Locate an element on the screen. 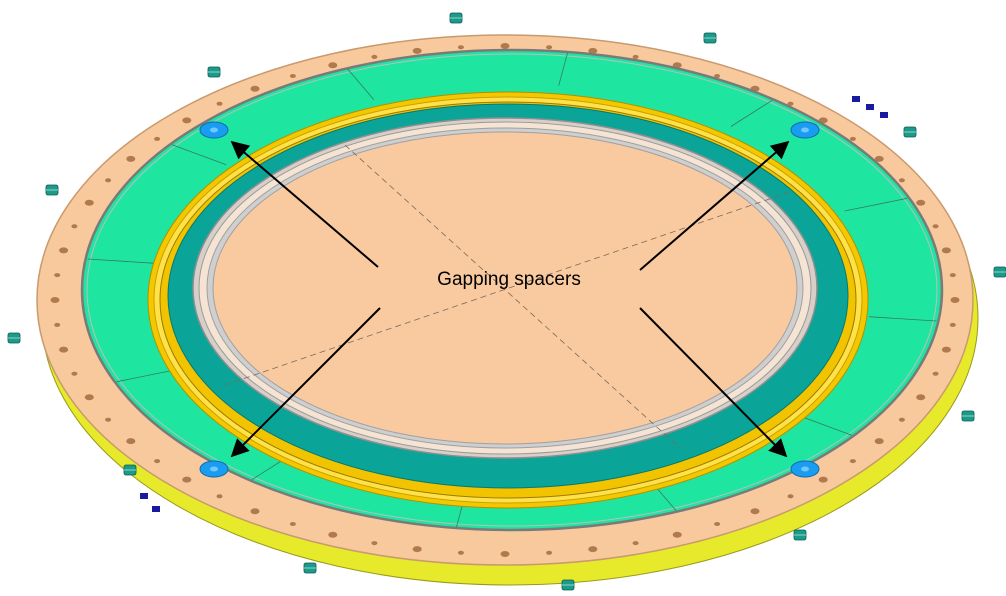 The width and height of the screenshot is (1006, 596). arrow-to-top-right-spacer is located at coordinates (714, 205).